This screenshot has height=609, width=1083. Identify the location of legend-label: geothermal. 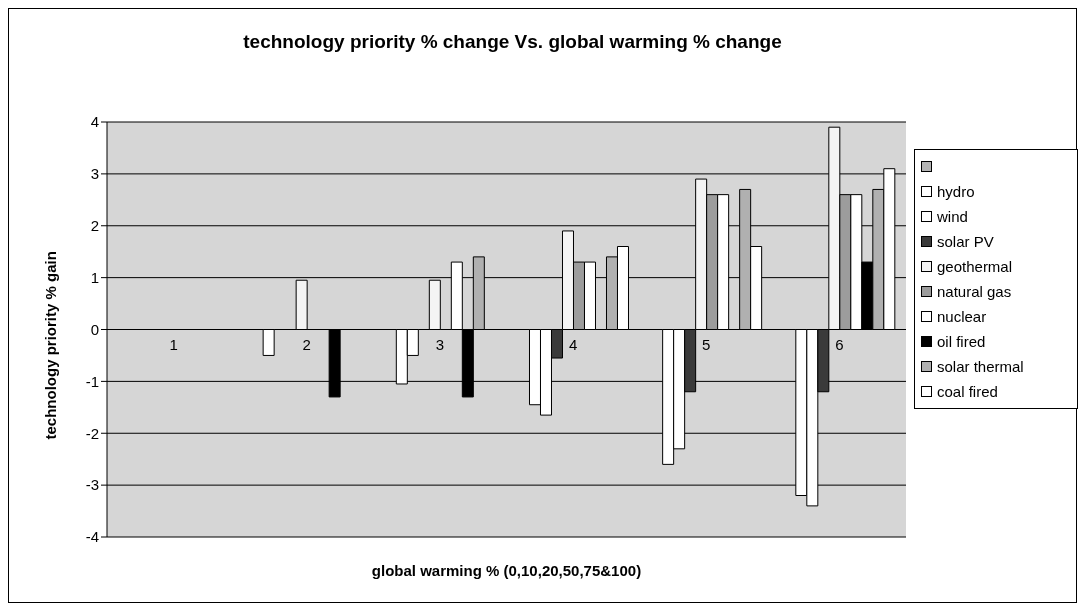
(975, 266).